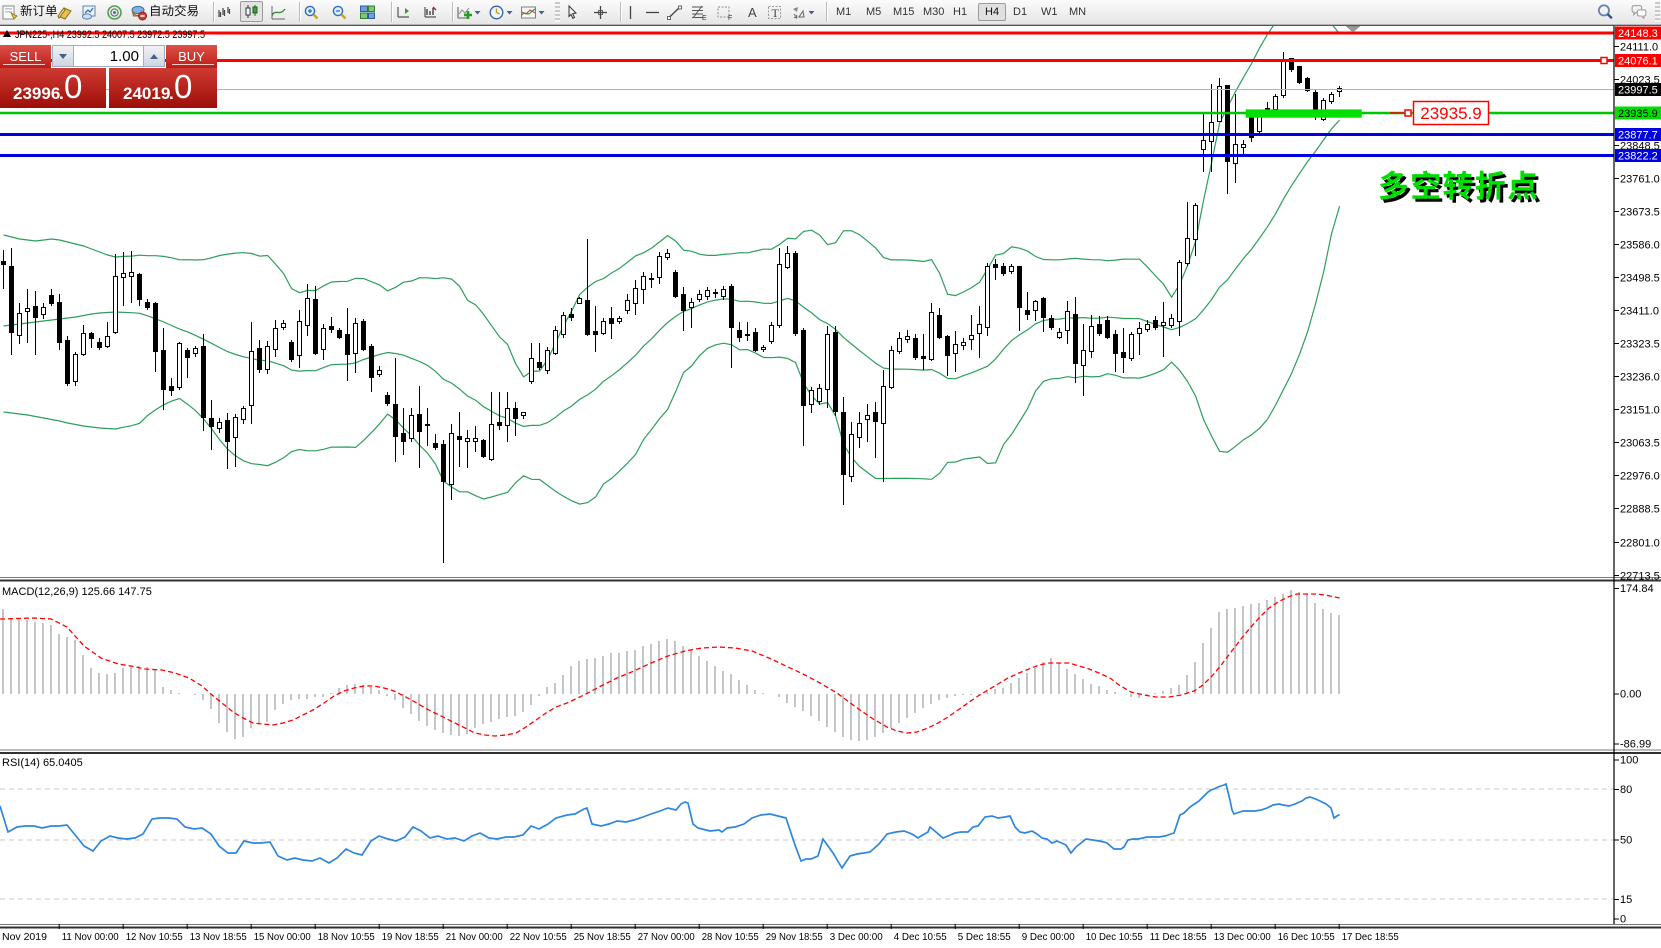 Image resolution: width=1661 pixels, height=948 pixels. What do you see at coordinates (730, 18) in the screenshot?
I see `svg-text: F` at bounding box center [730, 18].